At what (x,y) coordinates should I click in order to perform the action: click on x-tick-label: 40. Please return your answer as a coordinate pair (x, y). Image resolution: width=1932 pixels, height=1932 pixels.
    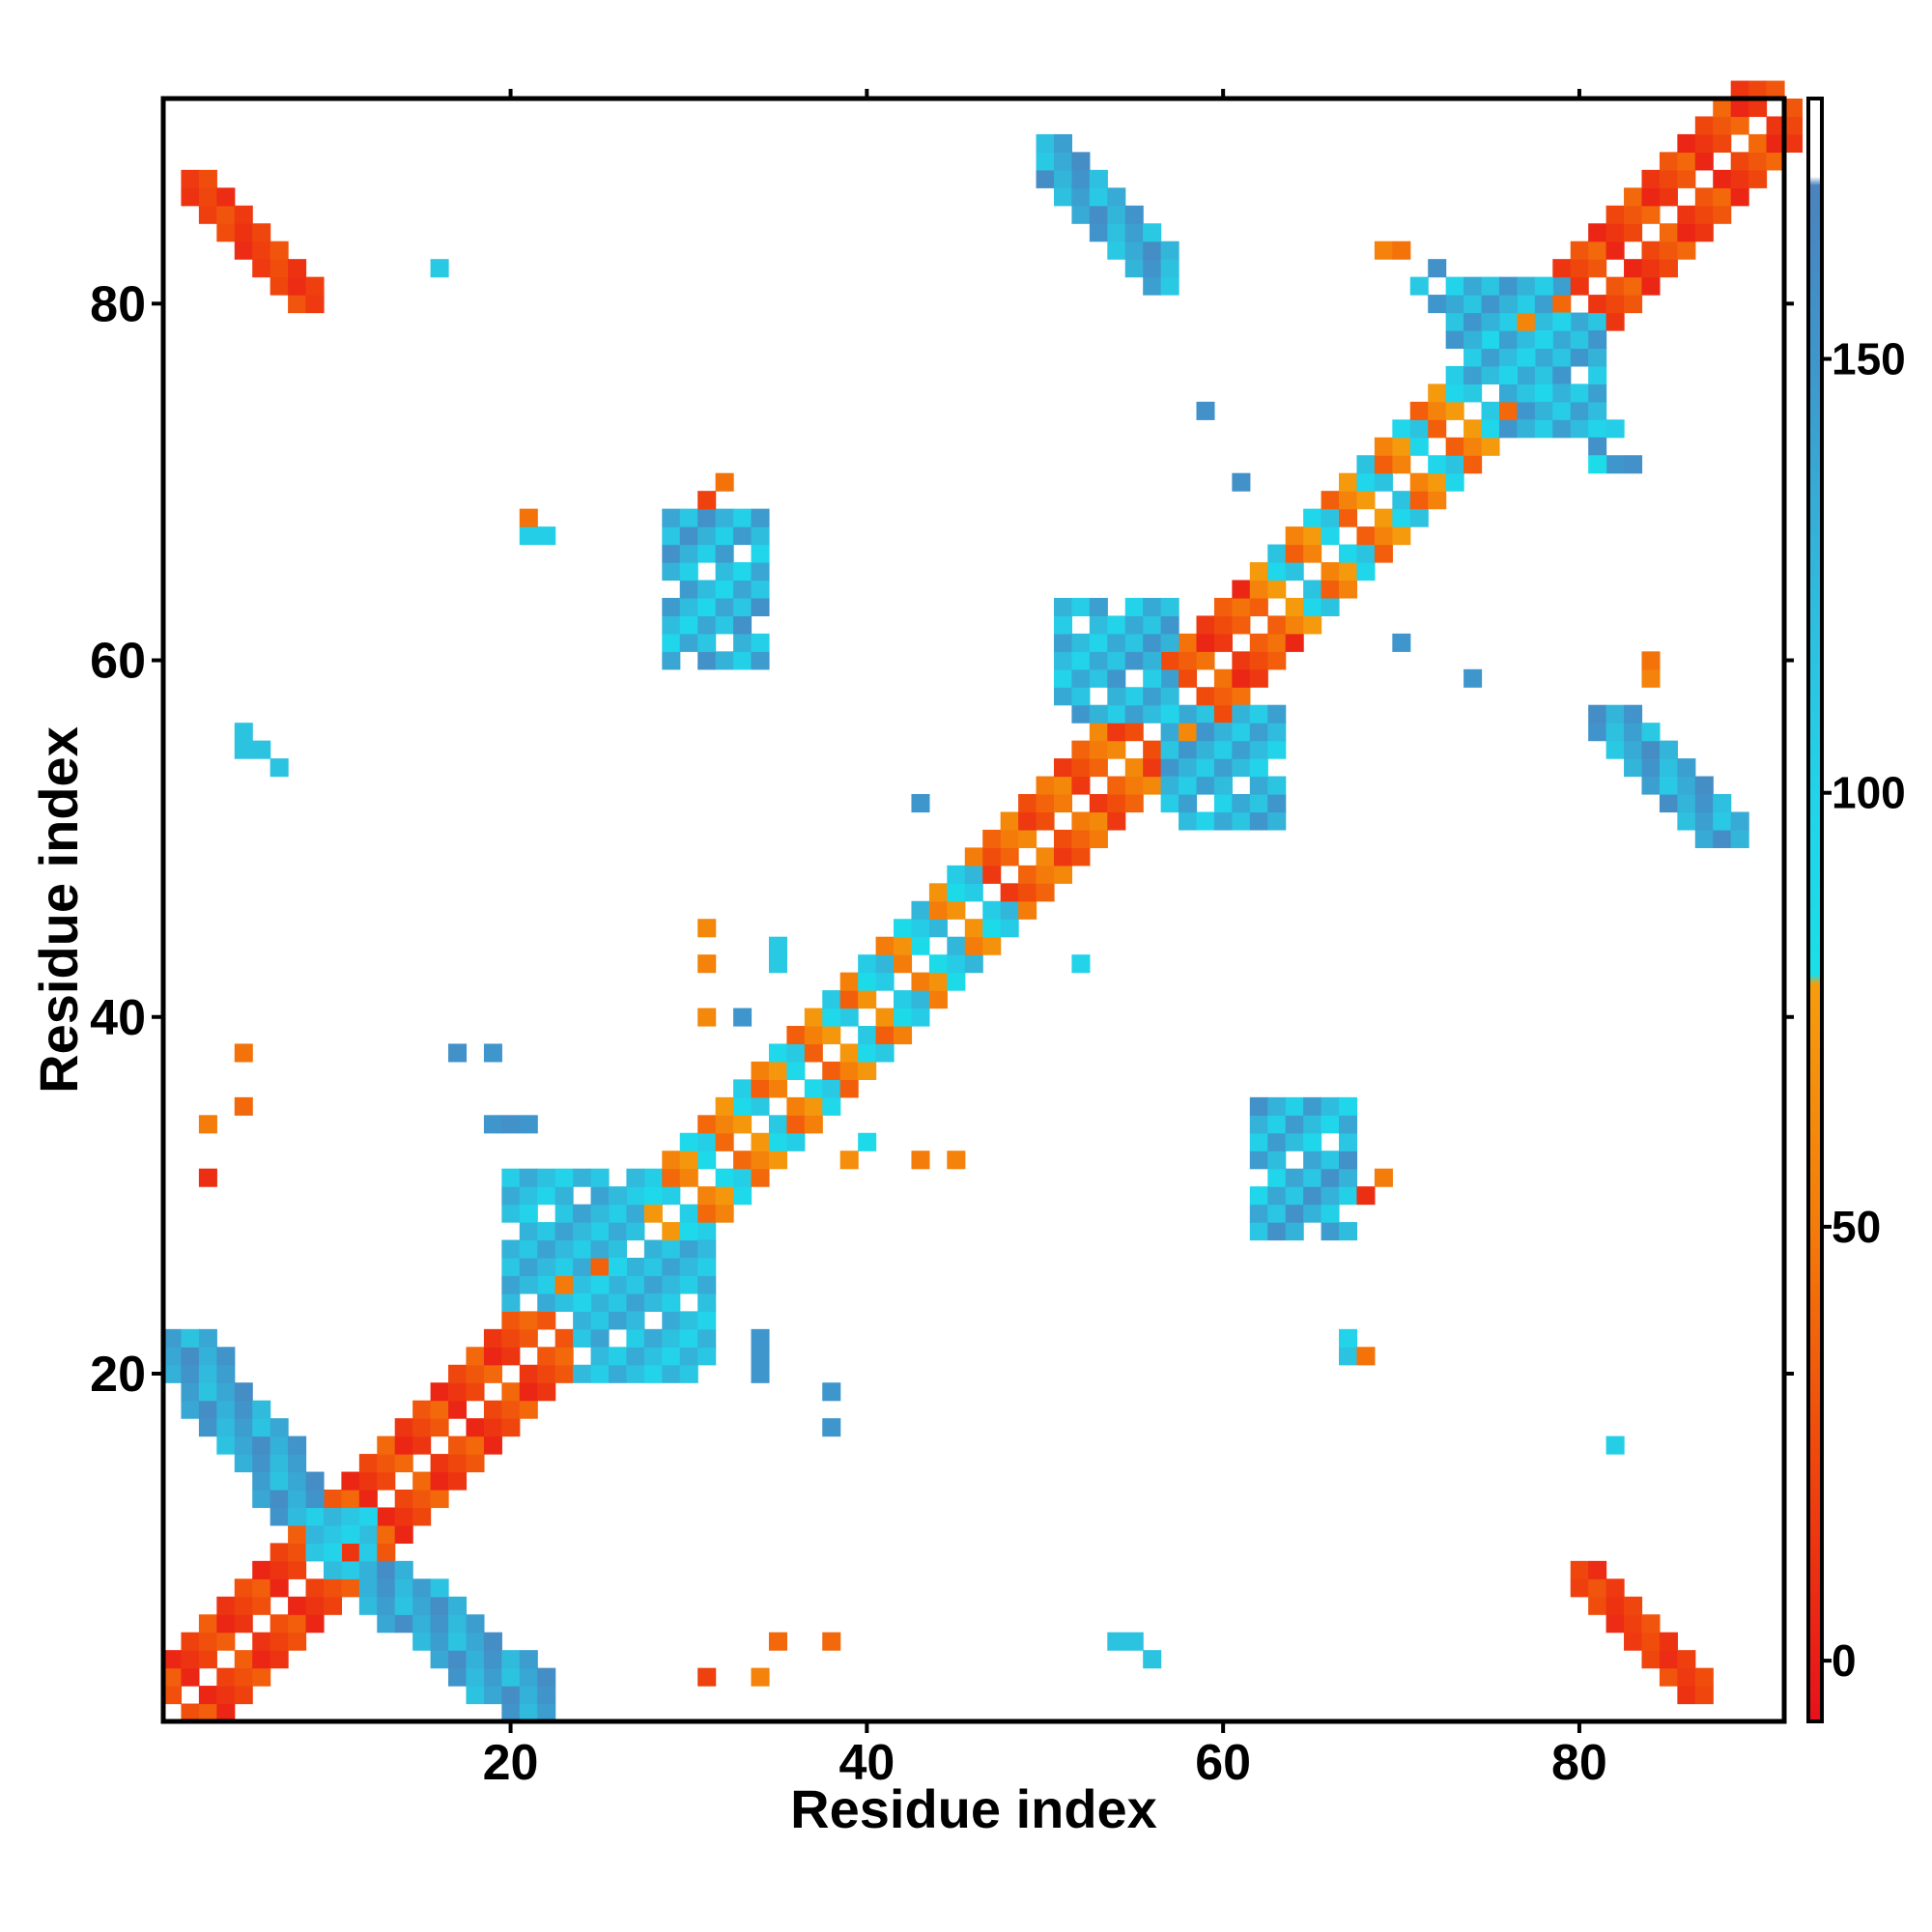
    Looking at the image, I should click on (866, 1763).